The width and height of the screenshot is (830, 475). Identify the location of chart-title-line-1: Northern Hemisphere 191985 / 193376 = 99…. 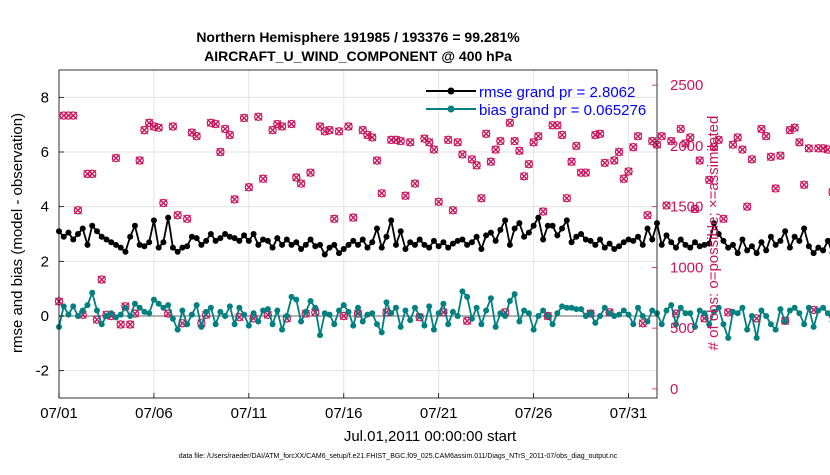
(358, 37).